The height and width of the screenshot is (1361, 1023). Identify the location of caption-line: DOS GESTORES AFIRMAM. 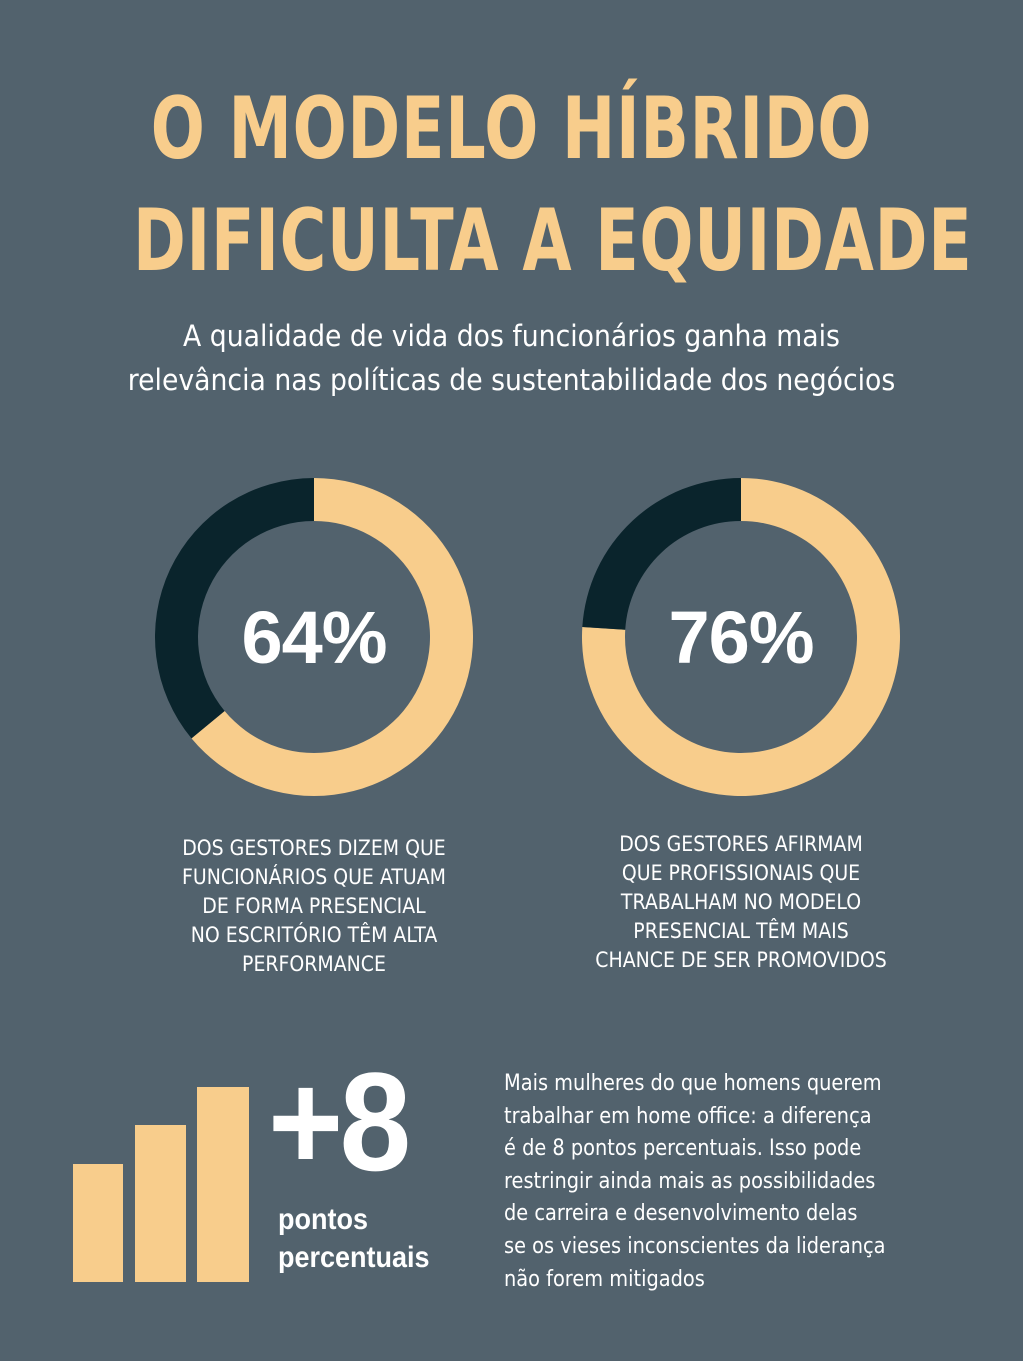
(741, 844).